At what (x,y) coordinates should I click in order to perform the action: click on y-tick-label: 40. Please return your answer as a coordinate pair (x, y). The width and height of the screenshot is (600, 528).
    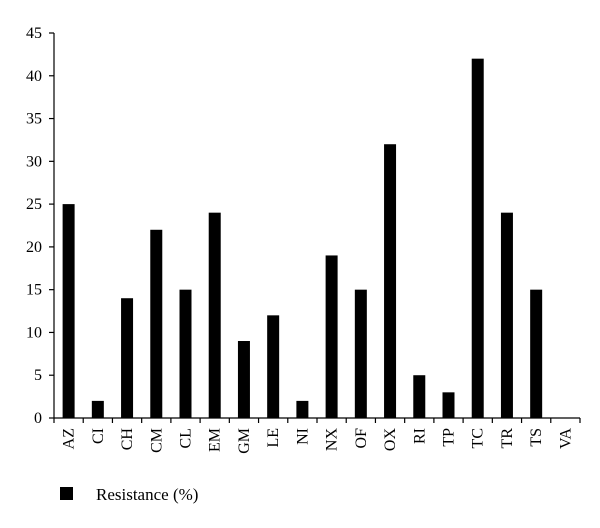
    Looking at the image, I should click on (34, 76).